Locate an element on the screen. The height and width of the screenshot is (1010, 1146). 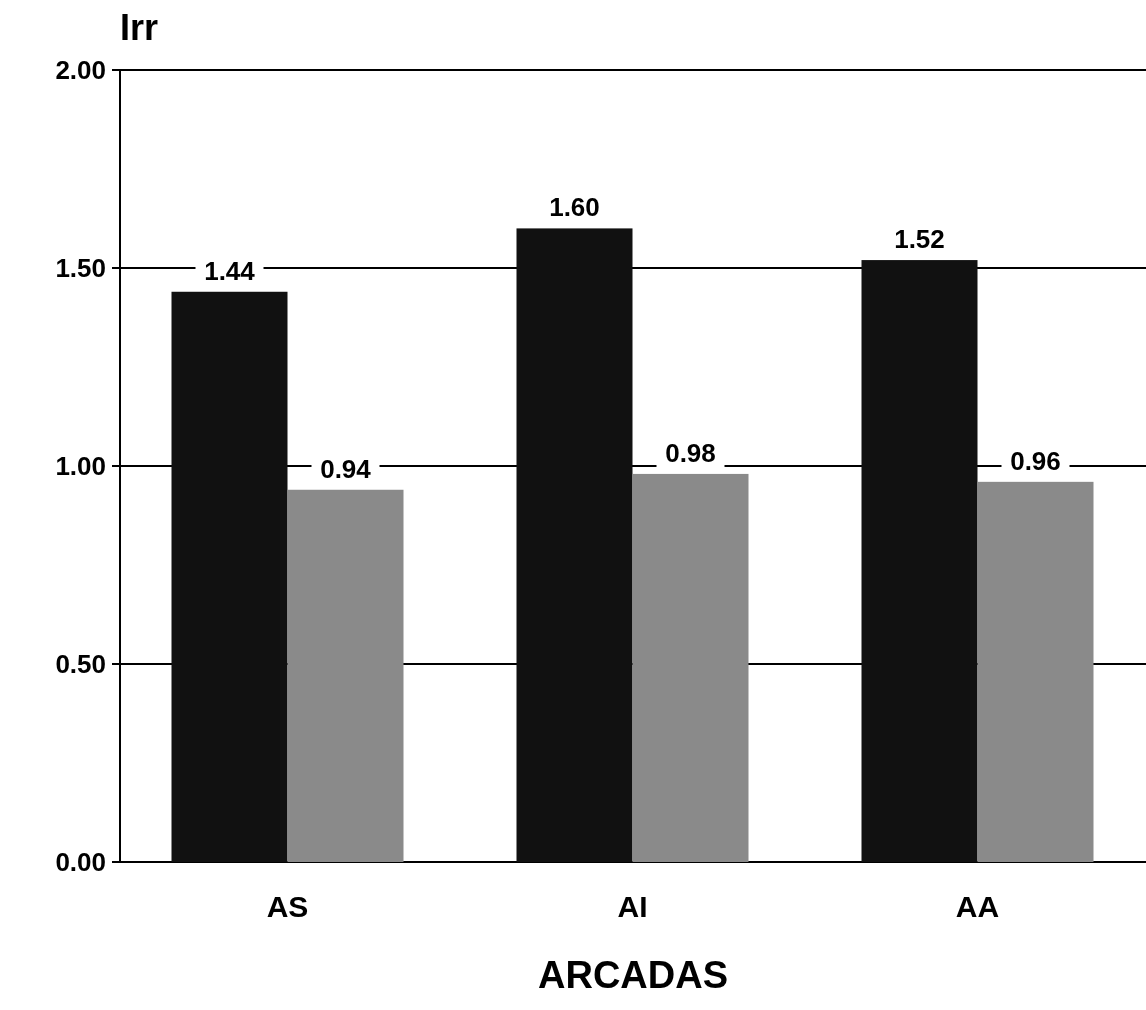
y-tick-label: 0.50 is located at coordinates (80, 664).